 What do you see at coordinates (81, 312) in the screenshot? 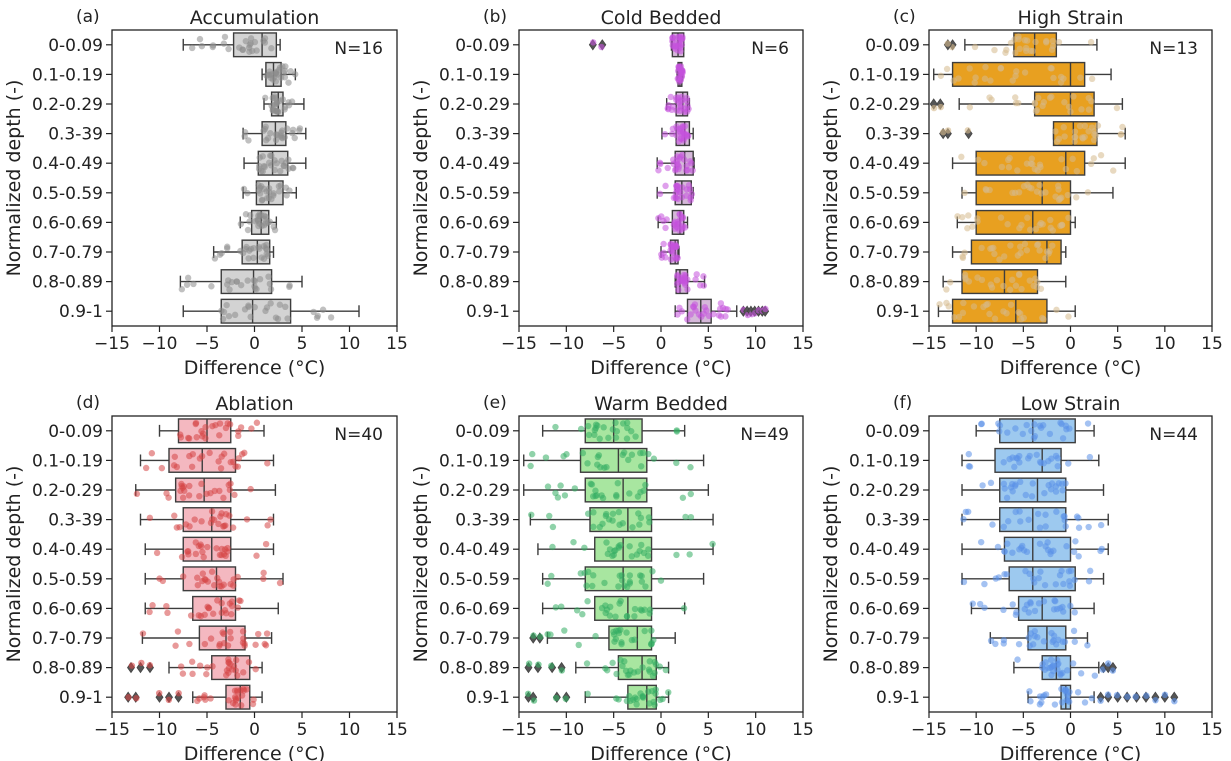
I see `y-tick-label: 0.9-1` at bounding box center [81, 312].